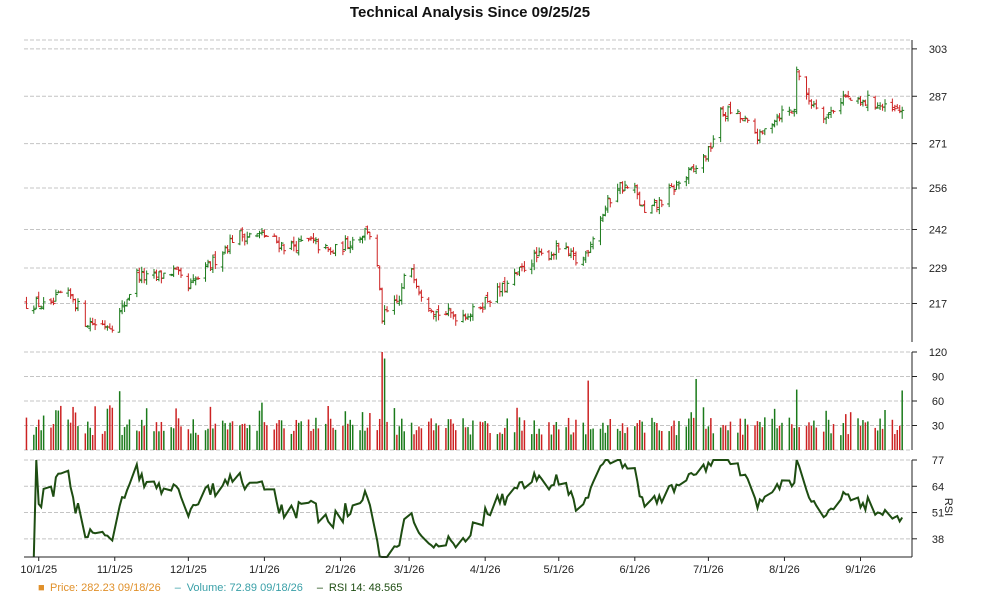  What do you see at coordinates (115, 570) in the screenshot?
I see `x-tick-label: 11/1/25` at bounding box center [115, 570].